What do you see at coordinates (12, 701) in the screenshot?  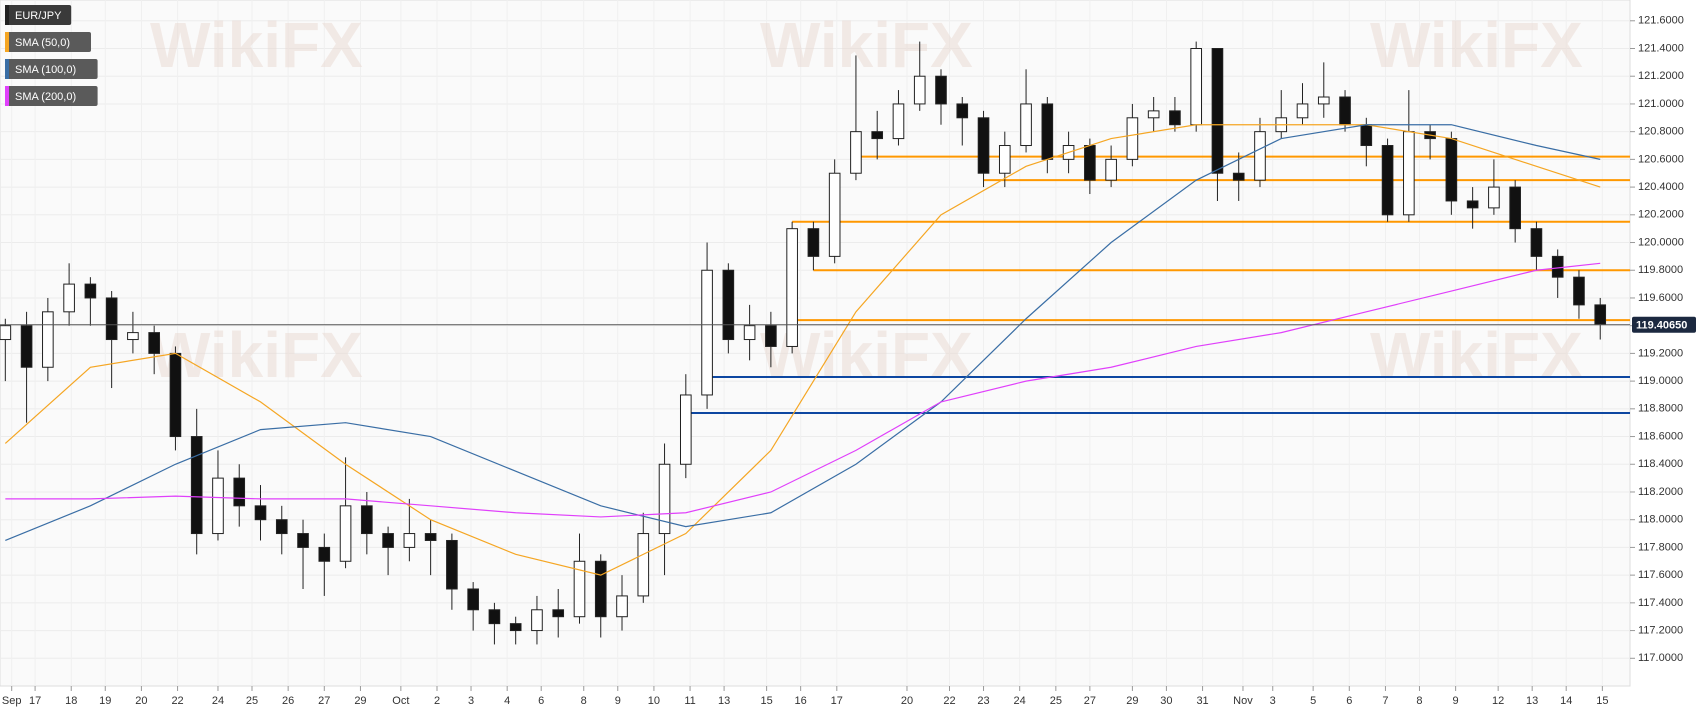 I see `x-tick-label: Sep` at bounding box center [12, 701].